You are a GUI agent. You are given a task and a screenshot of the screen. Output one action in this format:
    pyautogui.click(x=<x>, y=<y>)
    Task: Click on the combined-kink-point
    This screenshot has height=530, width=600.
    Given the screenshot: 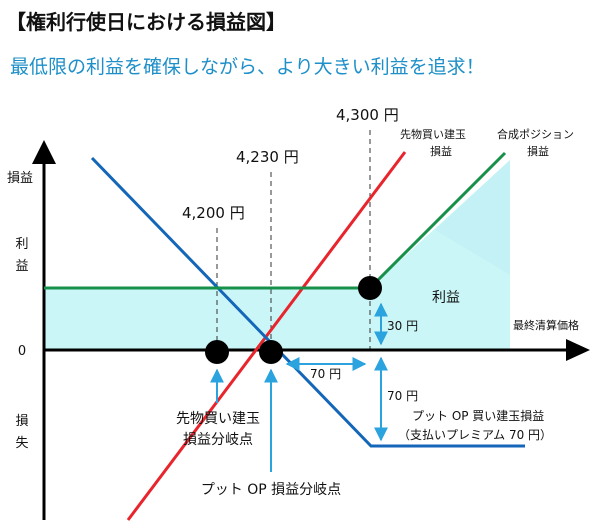 What is the action you would take?
    pyautogui.click(x=370, y=288)
    